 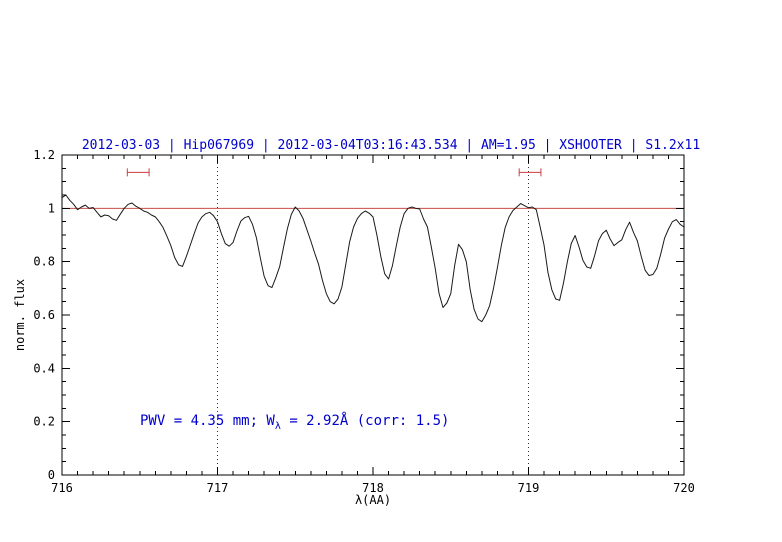 I want to click on y-tick-label: 0, so click(x=51, y=475).